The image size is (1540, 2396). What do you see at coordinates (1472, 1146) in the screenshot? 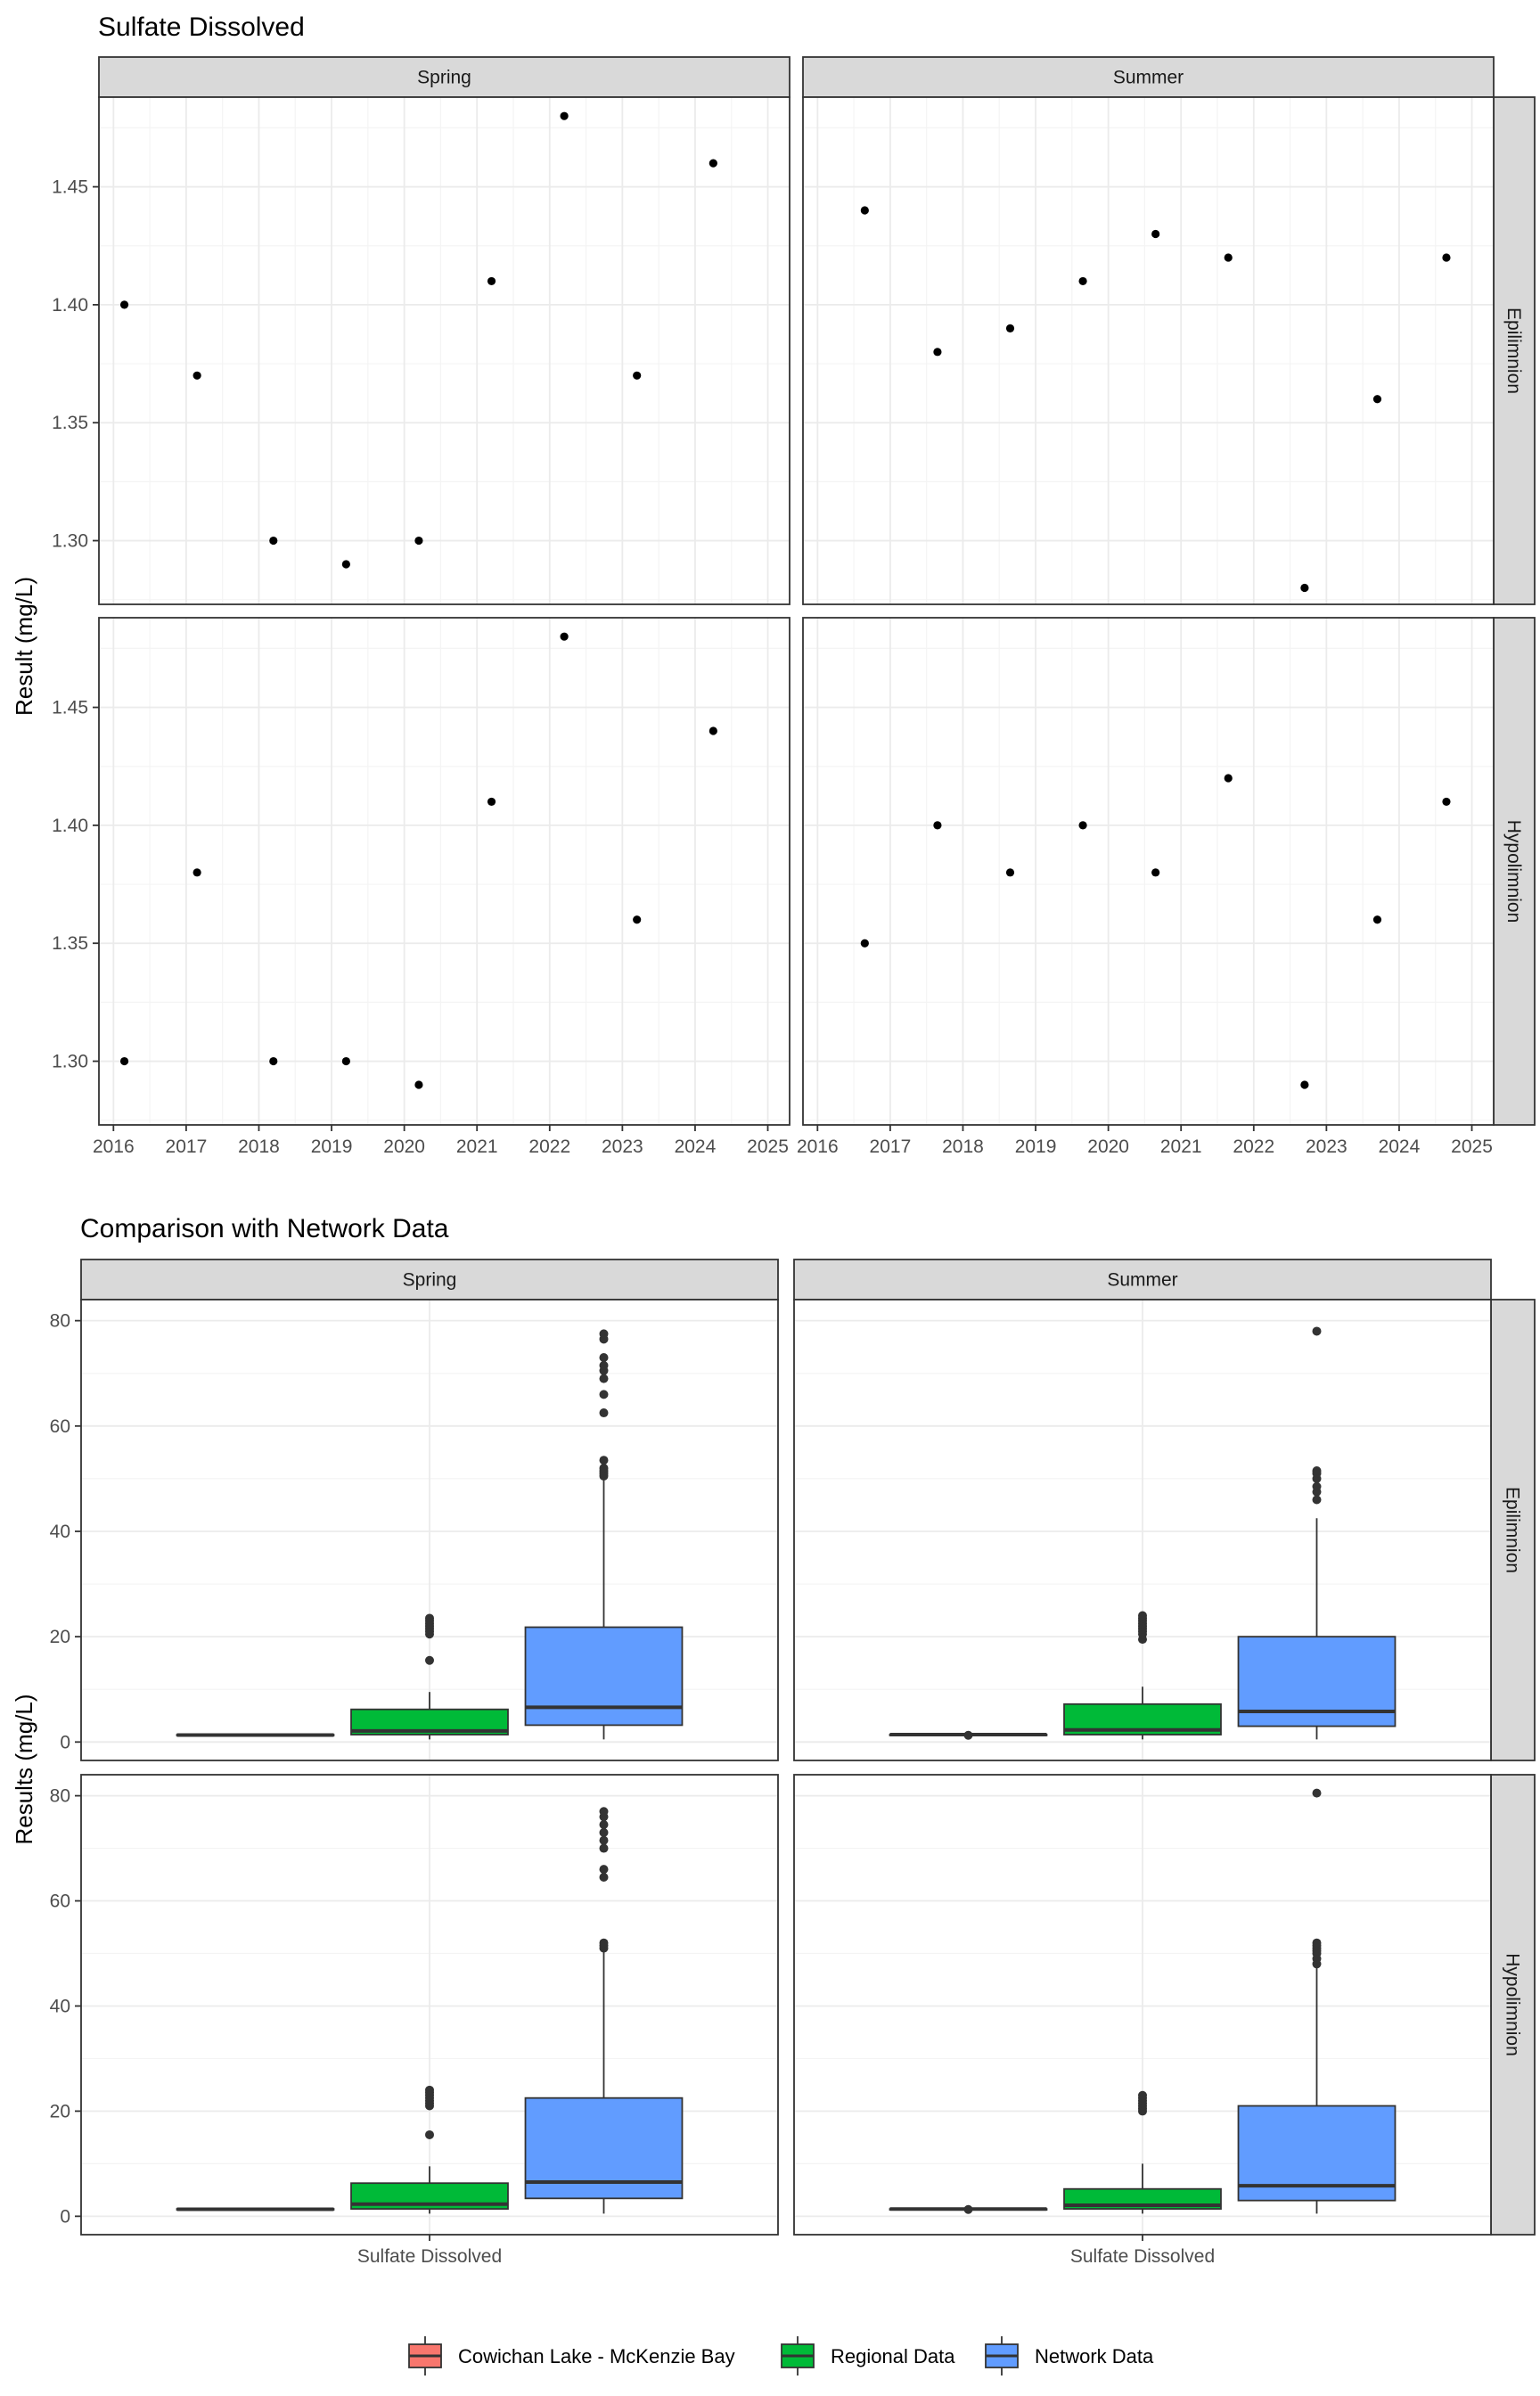
I see `x-tick-label: 2025` at bounding box center [1472, 1146].